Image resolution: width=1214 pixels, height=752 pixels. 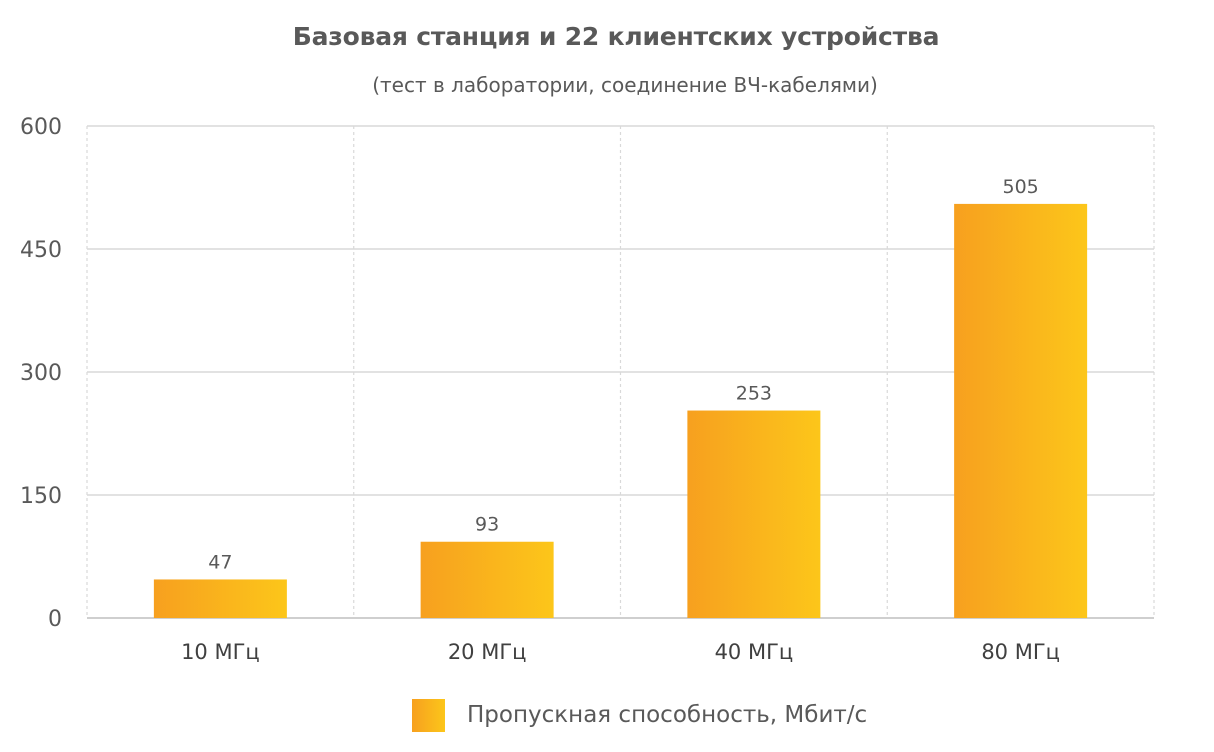 I want to click on y-tick-label: 300, so click(x=41, y=373).